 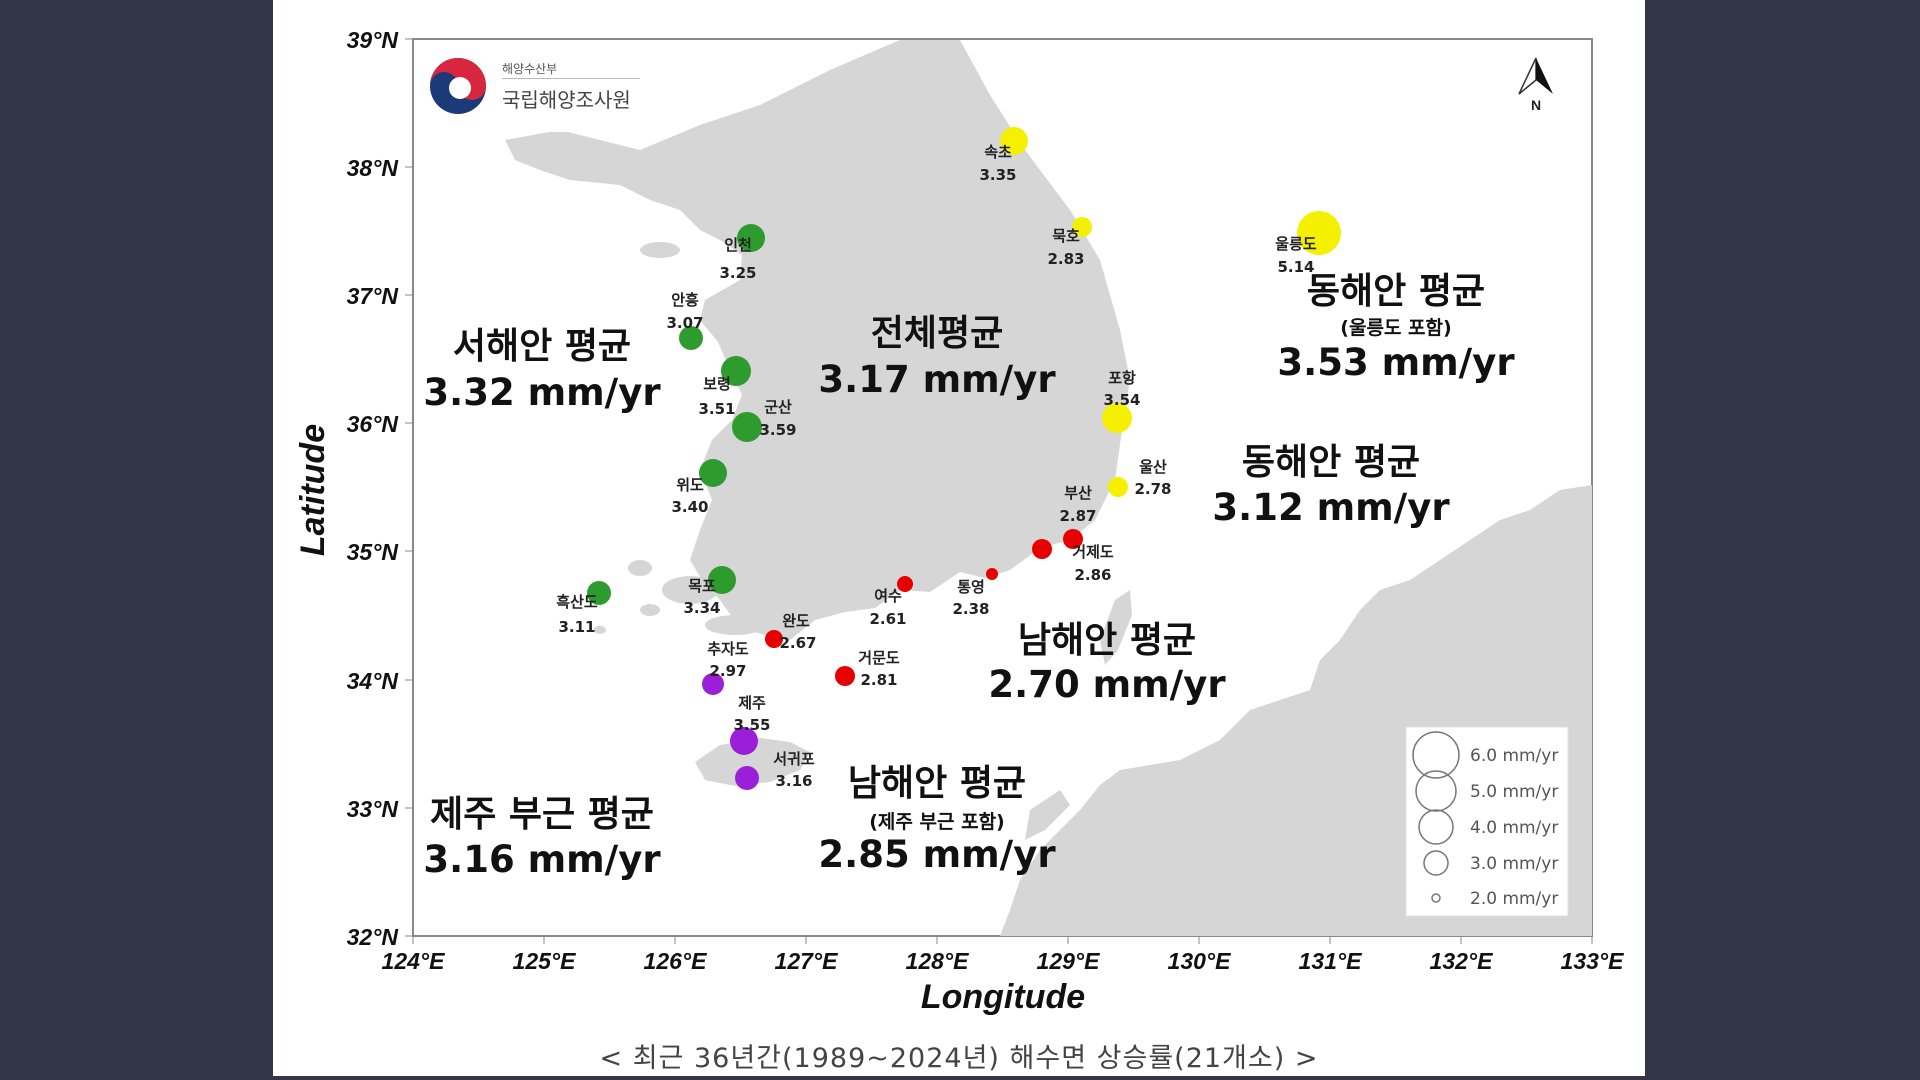 What do you see at coordinates (1331, 462) in the screenshot?
I see `east-avg-title: 동해안 평균` at bounding box center [1331, 462].